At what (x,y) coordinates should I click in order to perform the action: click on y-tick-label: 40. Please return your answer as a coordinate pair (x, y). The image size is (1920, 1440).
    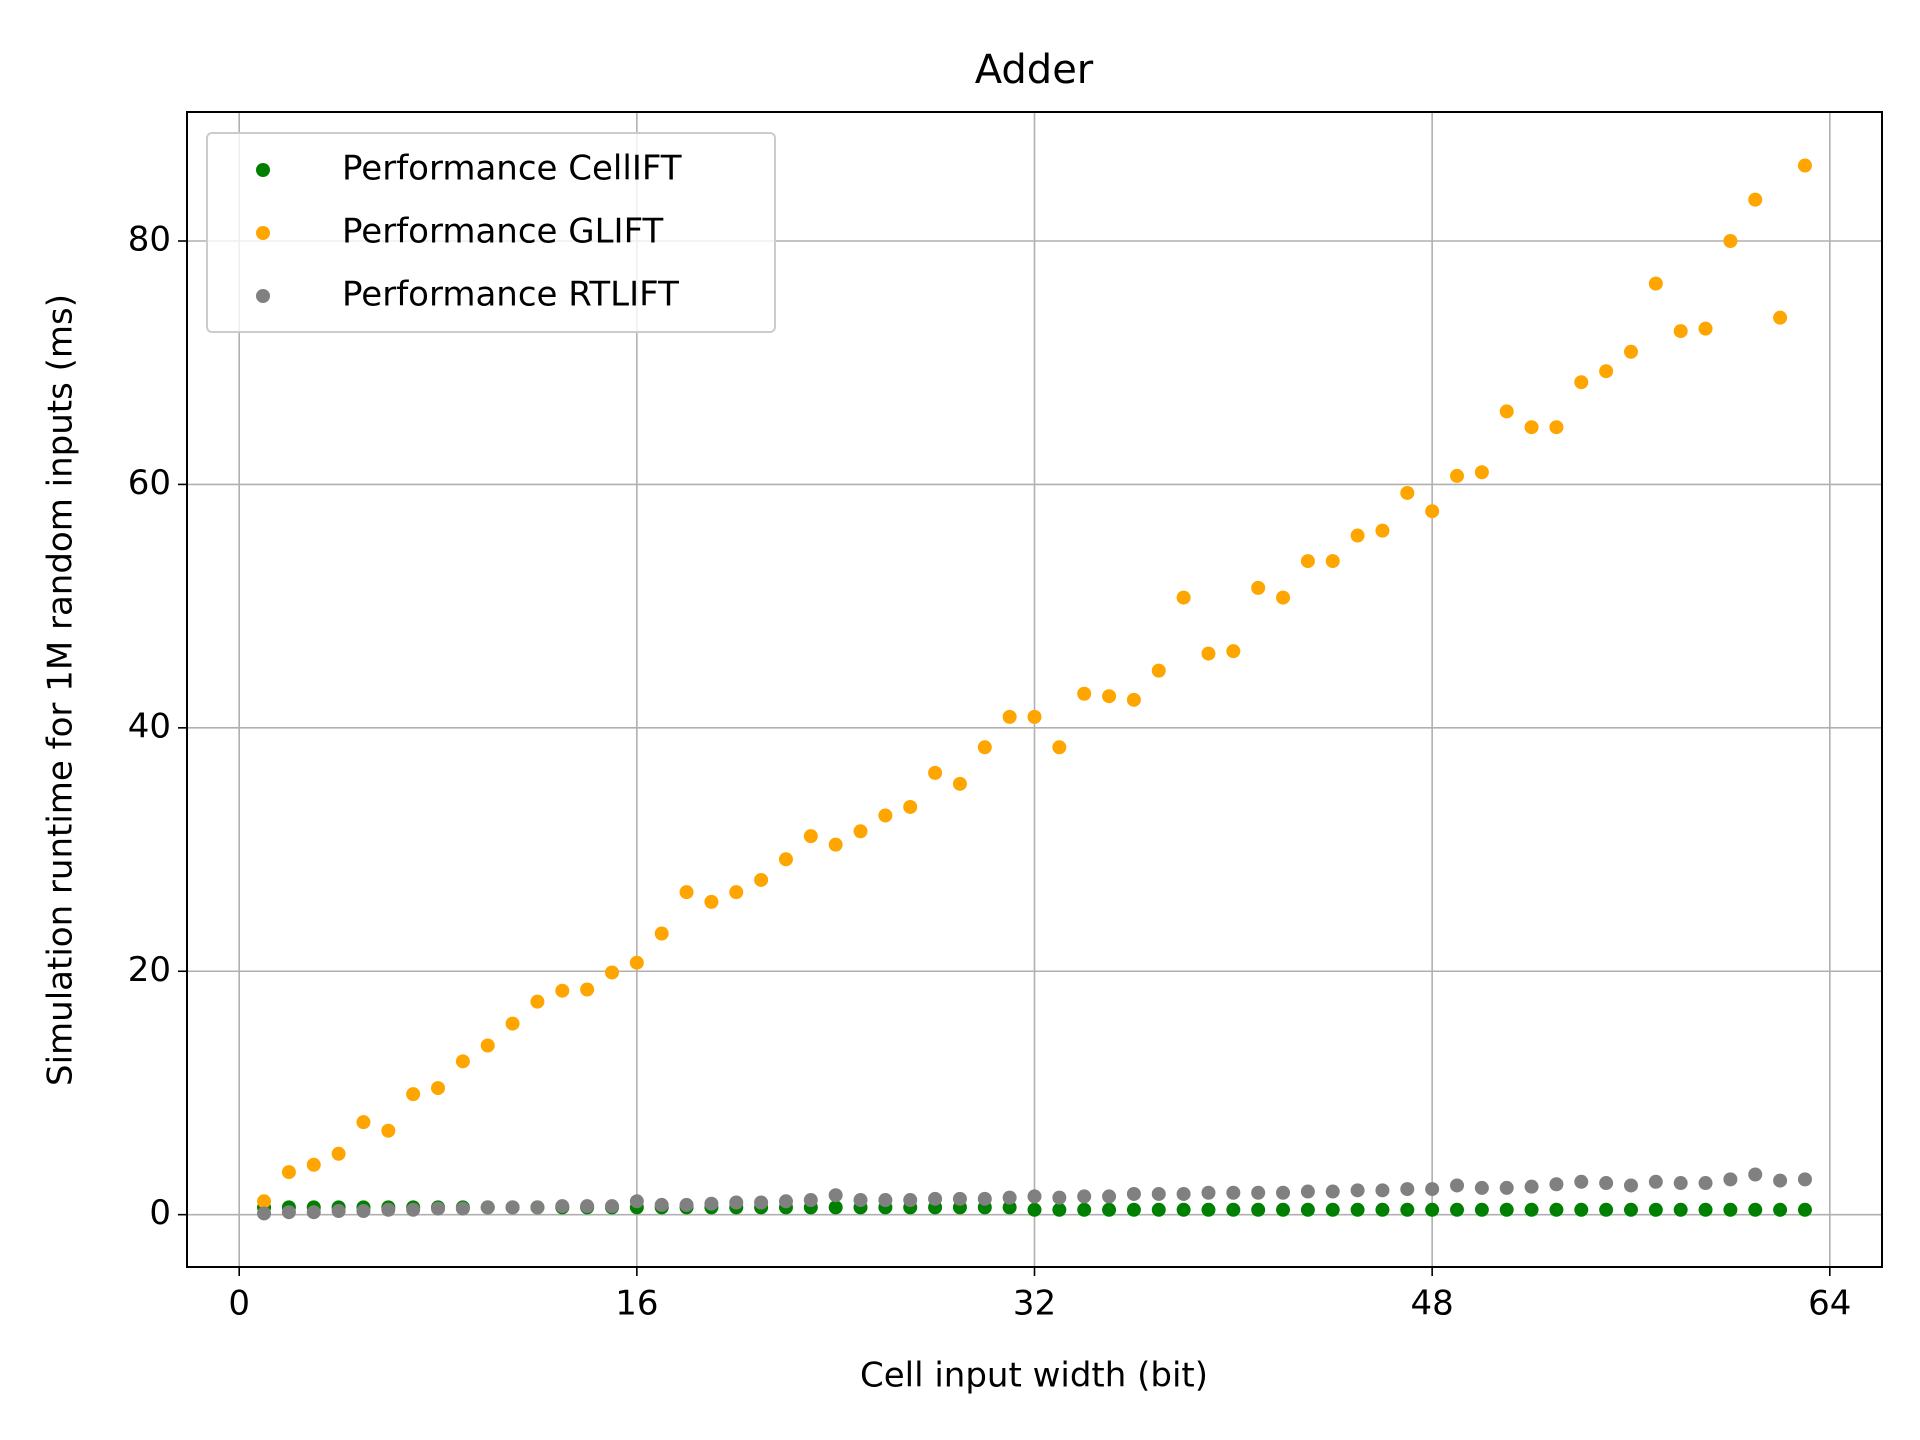
    Looking at the image, I should click on (149, 726).